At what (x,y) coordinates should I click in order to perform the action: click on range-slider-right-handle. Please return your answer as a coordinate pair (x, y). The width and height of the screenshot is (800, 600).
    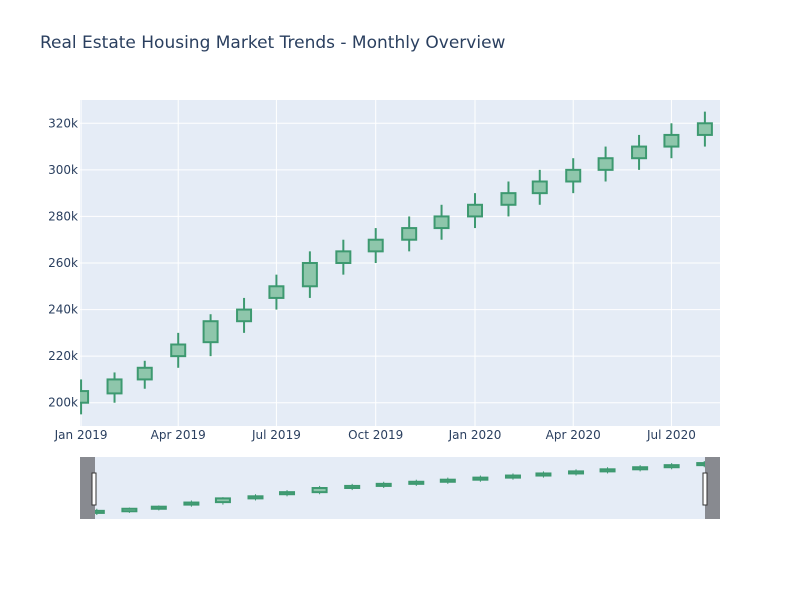
    Looking at the image, I should click on (705, 489).